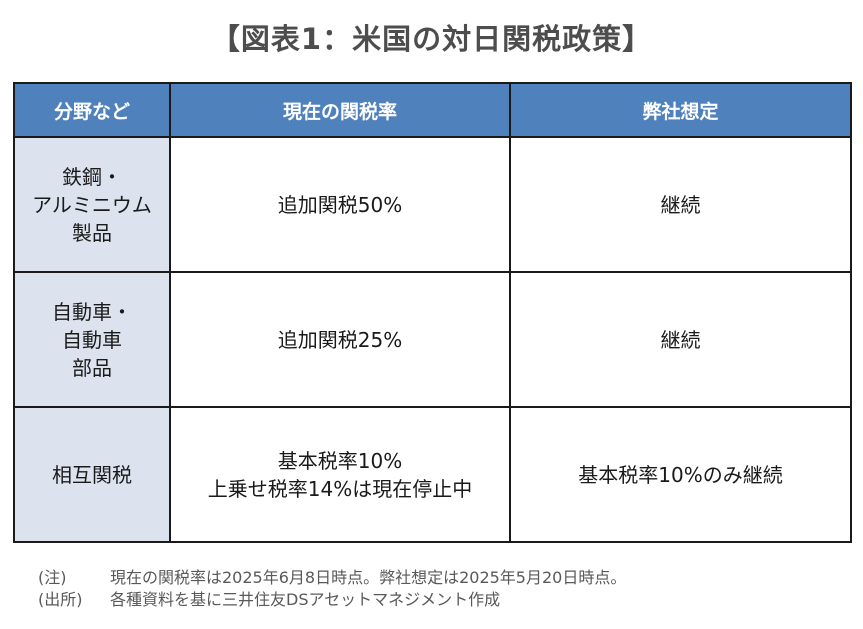 The image size is (863, 629). I want to click on source-row: (出所) 各種資料を基に三井住友DSアセットマネジメント作成, so click(332, 600).